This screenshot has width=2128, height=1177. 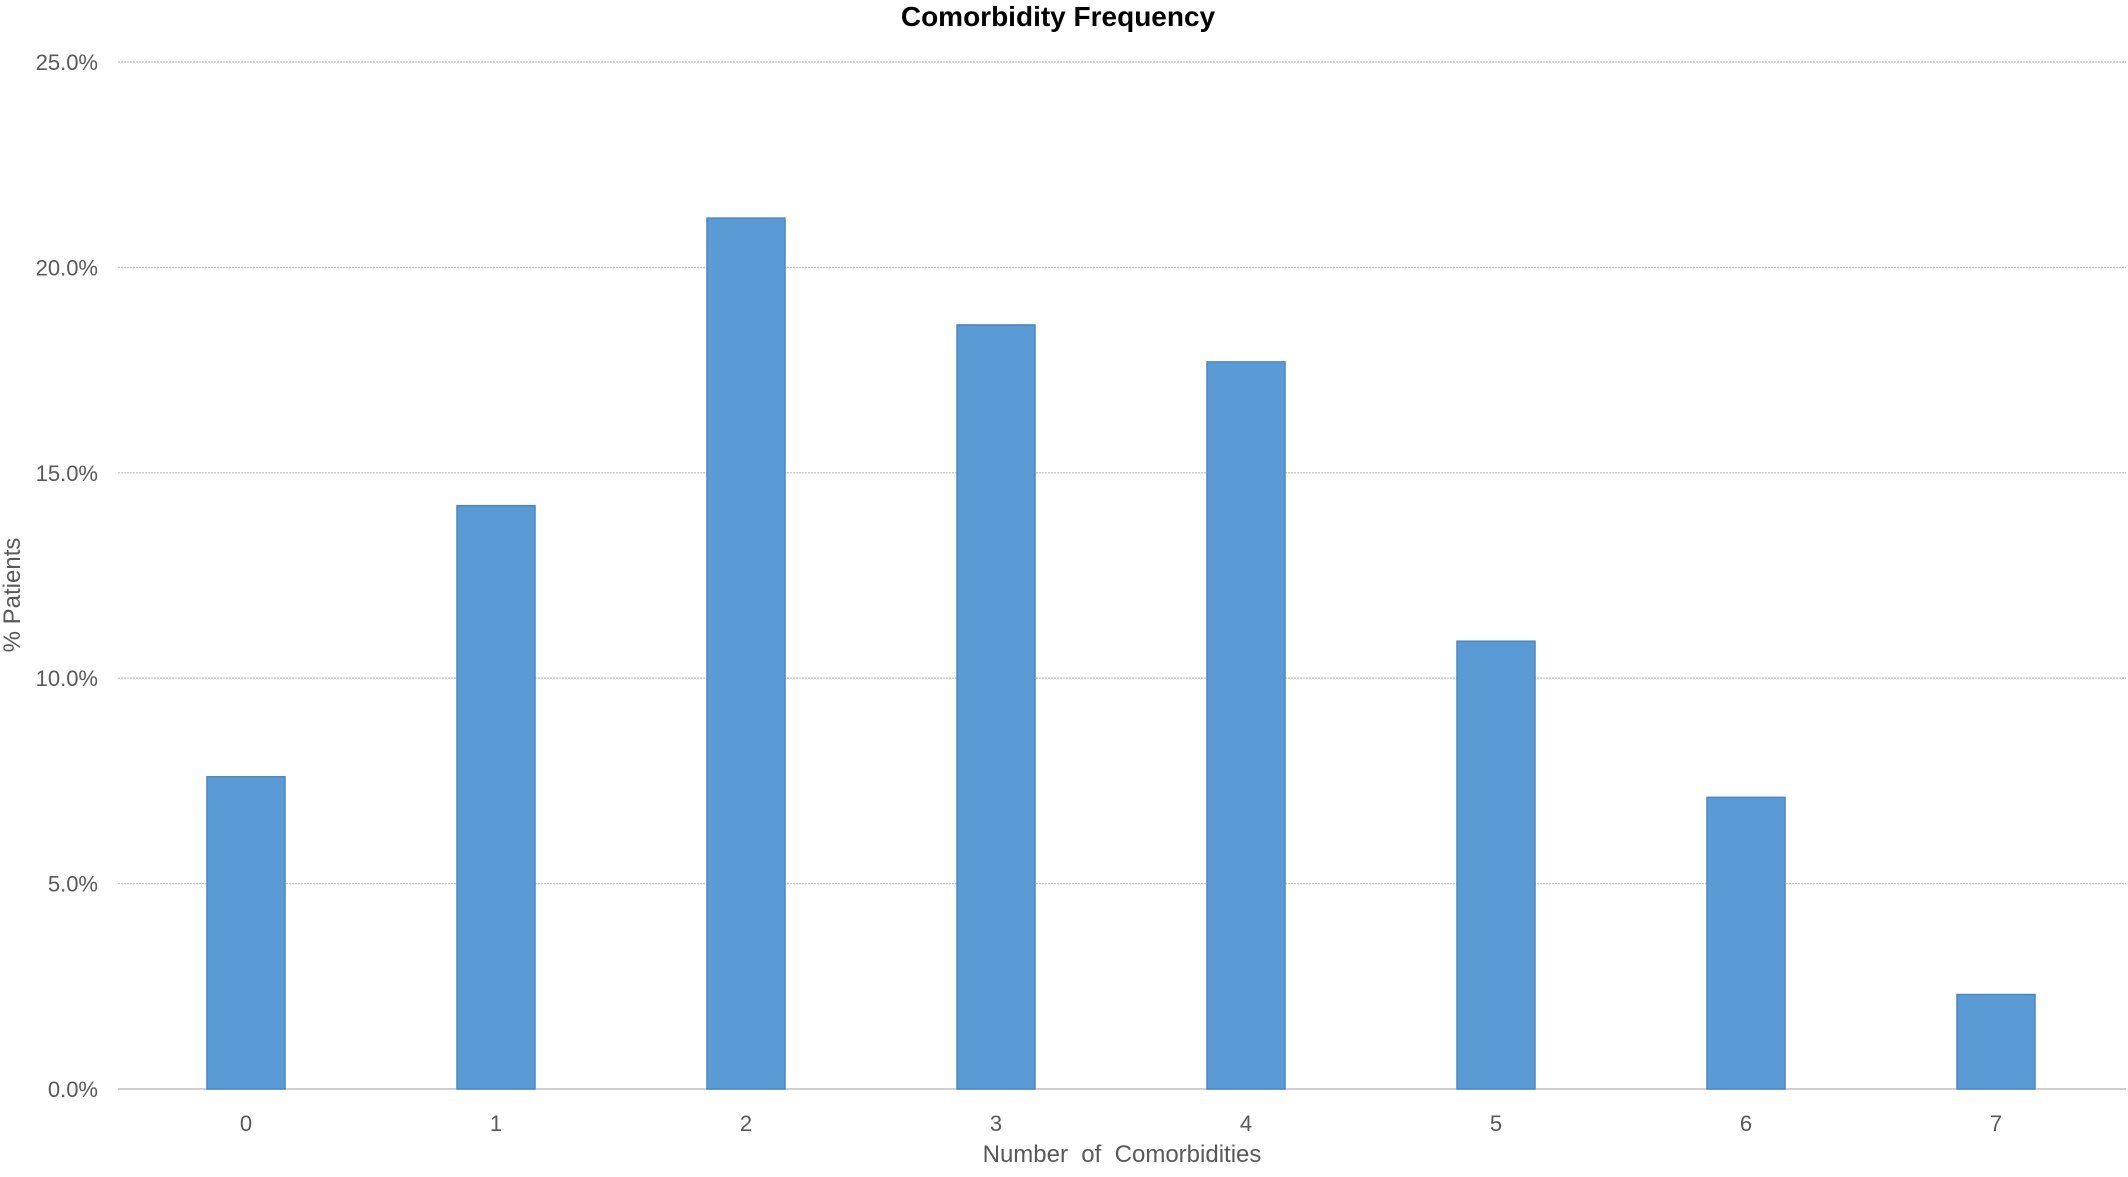 What do you see at coordinates (67, 678) in the screenshot?
I see `y-tick-label: 10.0%` at bounding box center [67, 678].